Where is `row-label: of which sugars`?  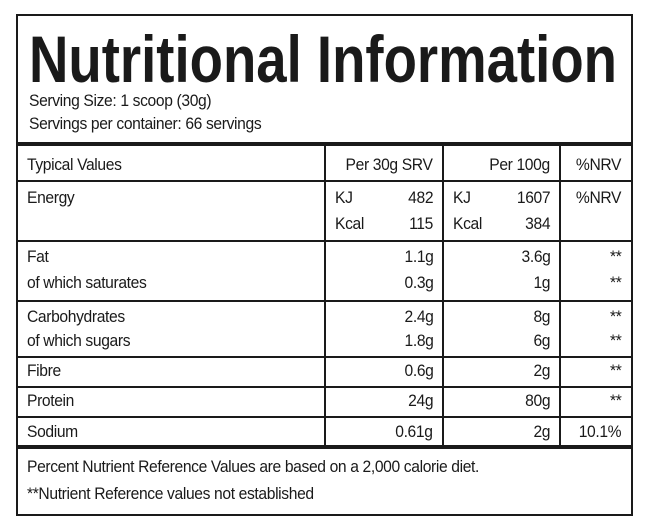 row-label: of which sugars is located at coordinates (79, 340).